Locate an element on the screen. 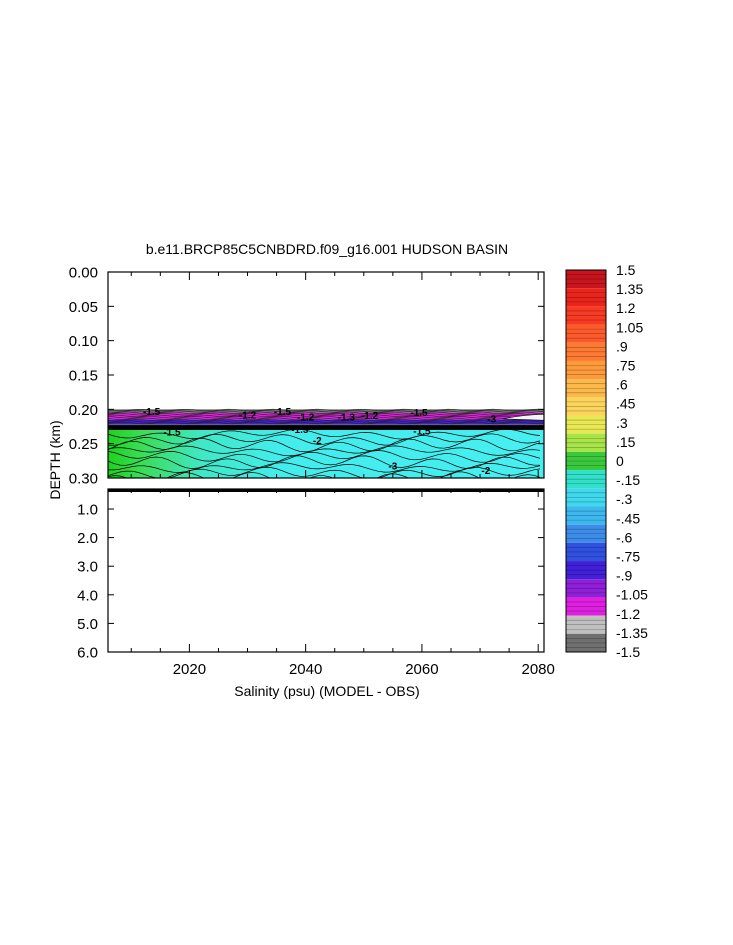  colorbar-label: 1.2 is located at coordinates (626, 308).